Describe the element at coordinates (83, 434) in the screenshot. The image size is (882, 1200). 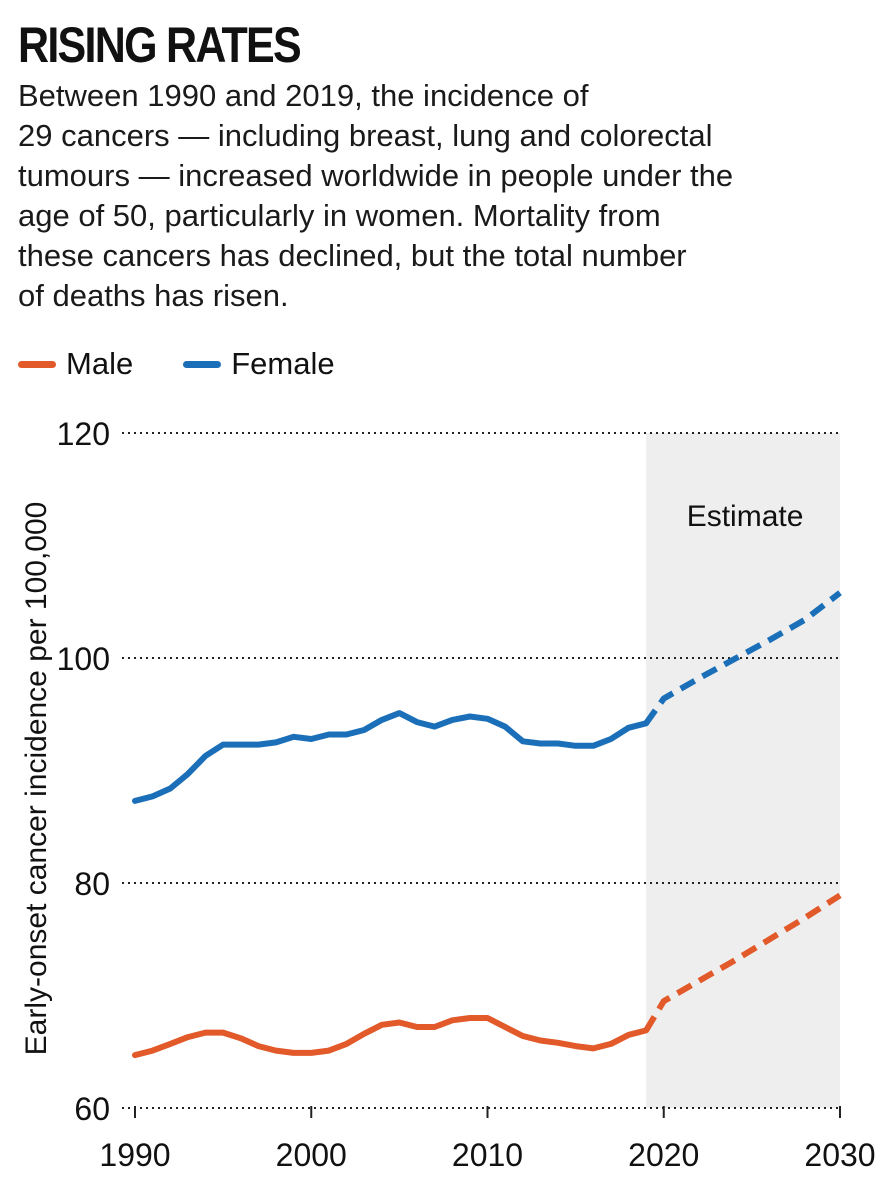
I see `y-tick-label: 120` at that location.